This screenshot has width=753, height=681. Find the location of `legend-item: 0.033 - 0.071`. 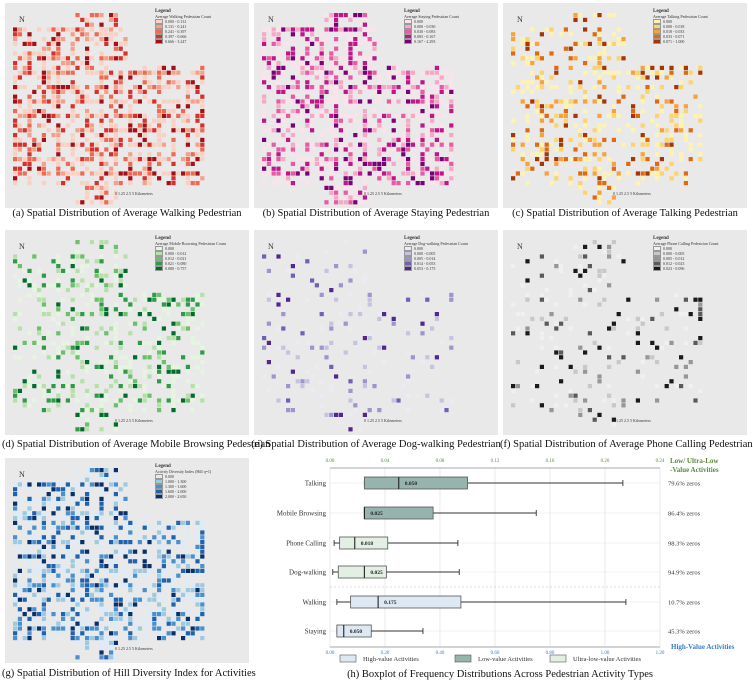

legend-item: 0.033 - 0.071 is located at coordinates (697, 36).